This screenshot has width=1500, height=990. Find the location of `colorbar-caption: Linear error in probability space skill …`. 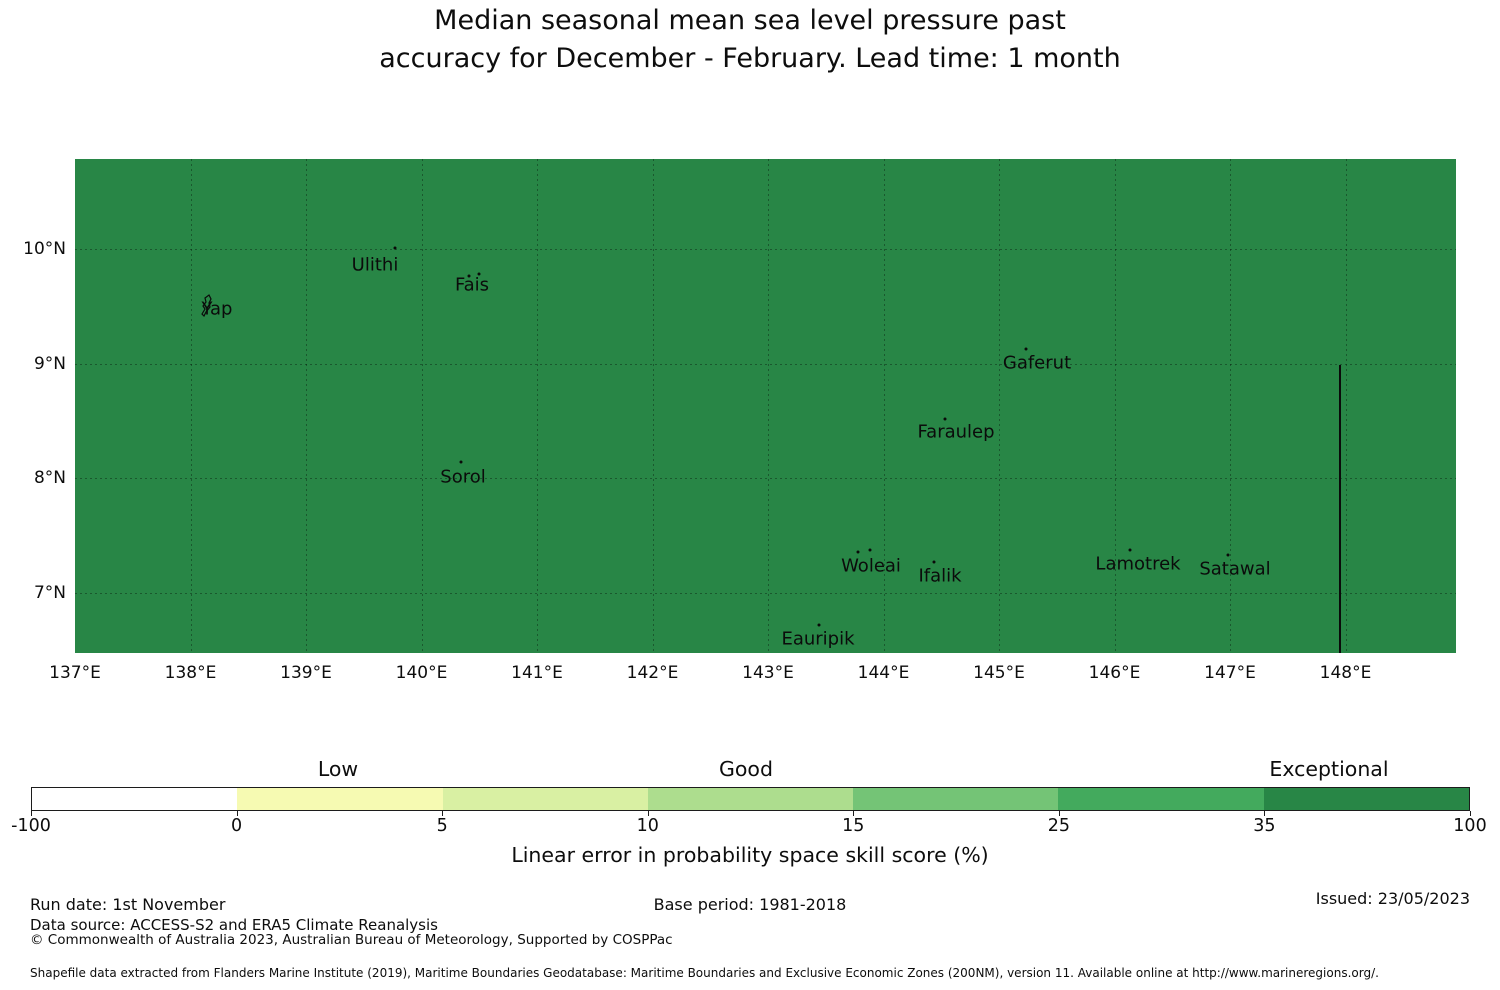

colorbar-caption: Linear error in probability space skill … is located at coordinates (750, 855).